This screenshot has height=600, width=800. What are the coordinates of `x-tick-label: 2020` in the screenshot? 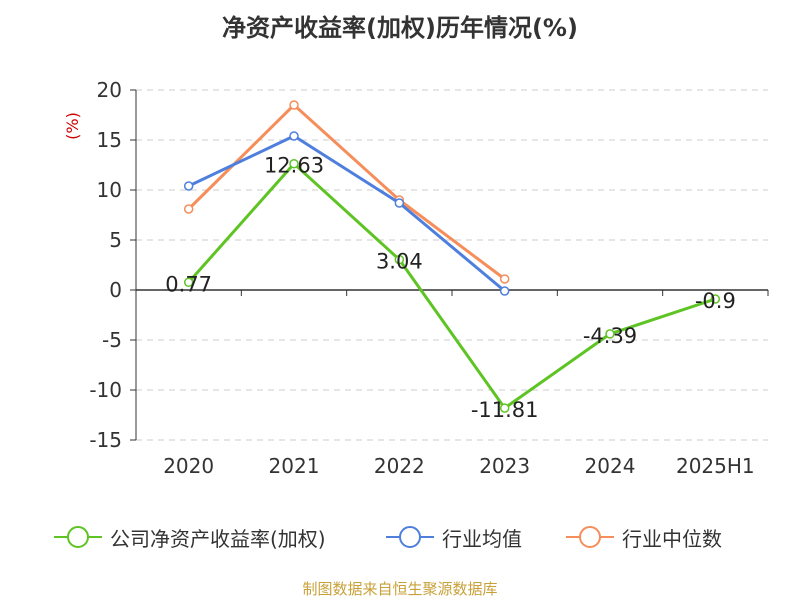 It's located at (188, 466).